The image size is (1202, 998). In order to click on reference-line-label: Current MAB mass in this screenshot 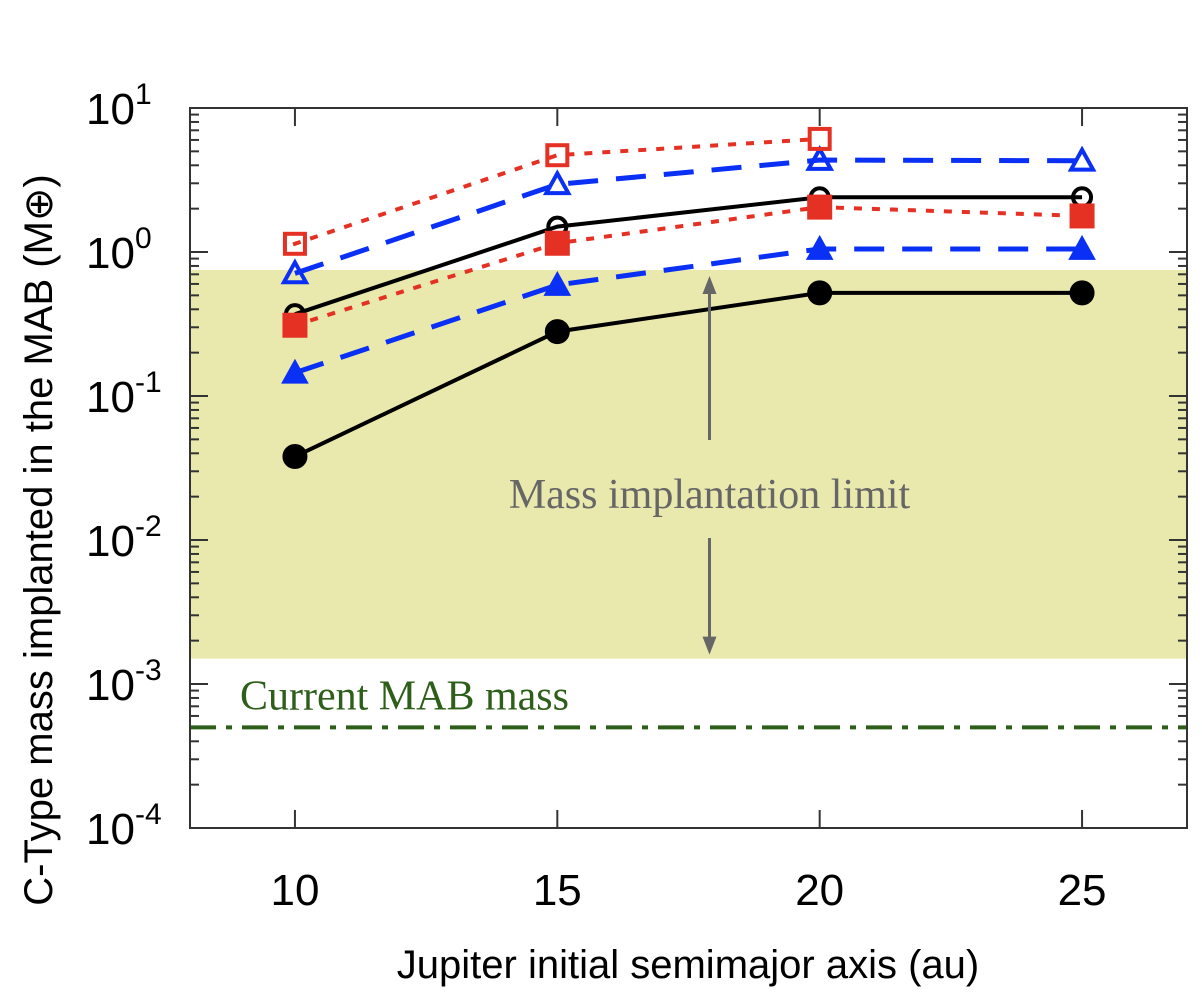, I will do `click(404, 696)`.